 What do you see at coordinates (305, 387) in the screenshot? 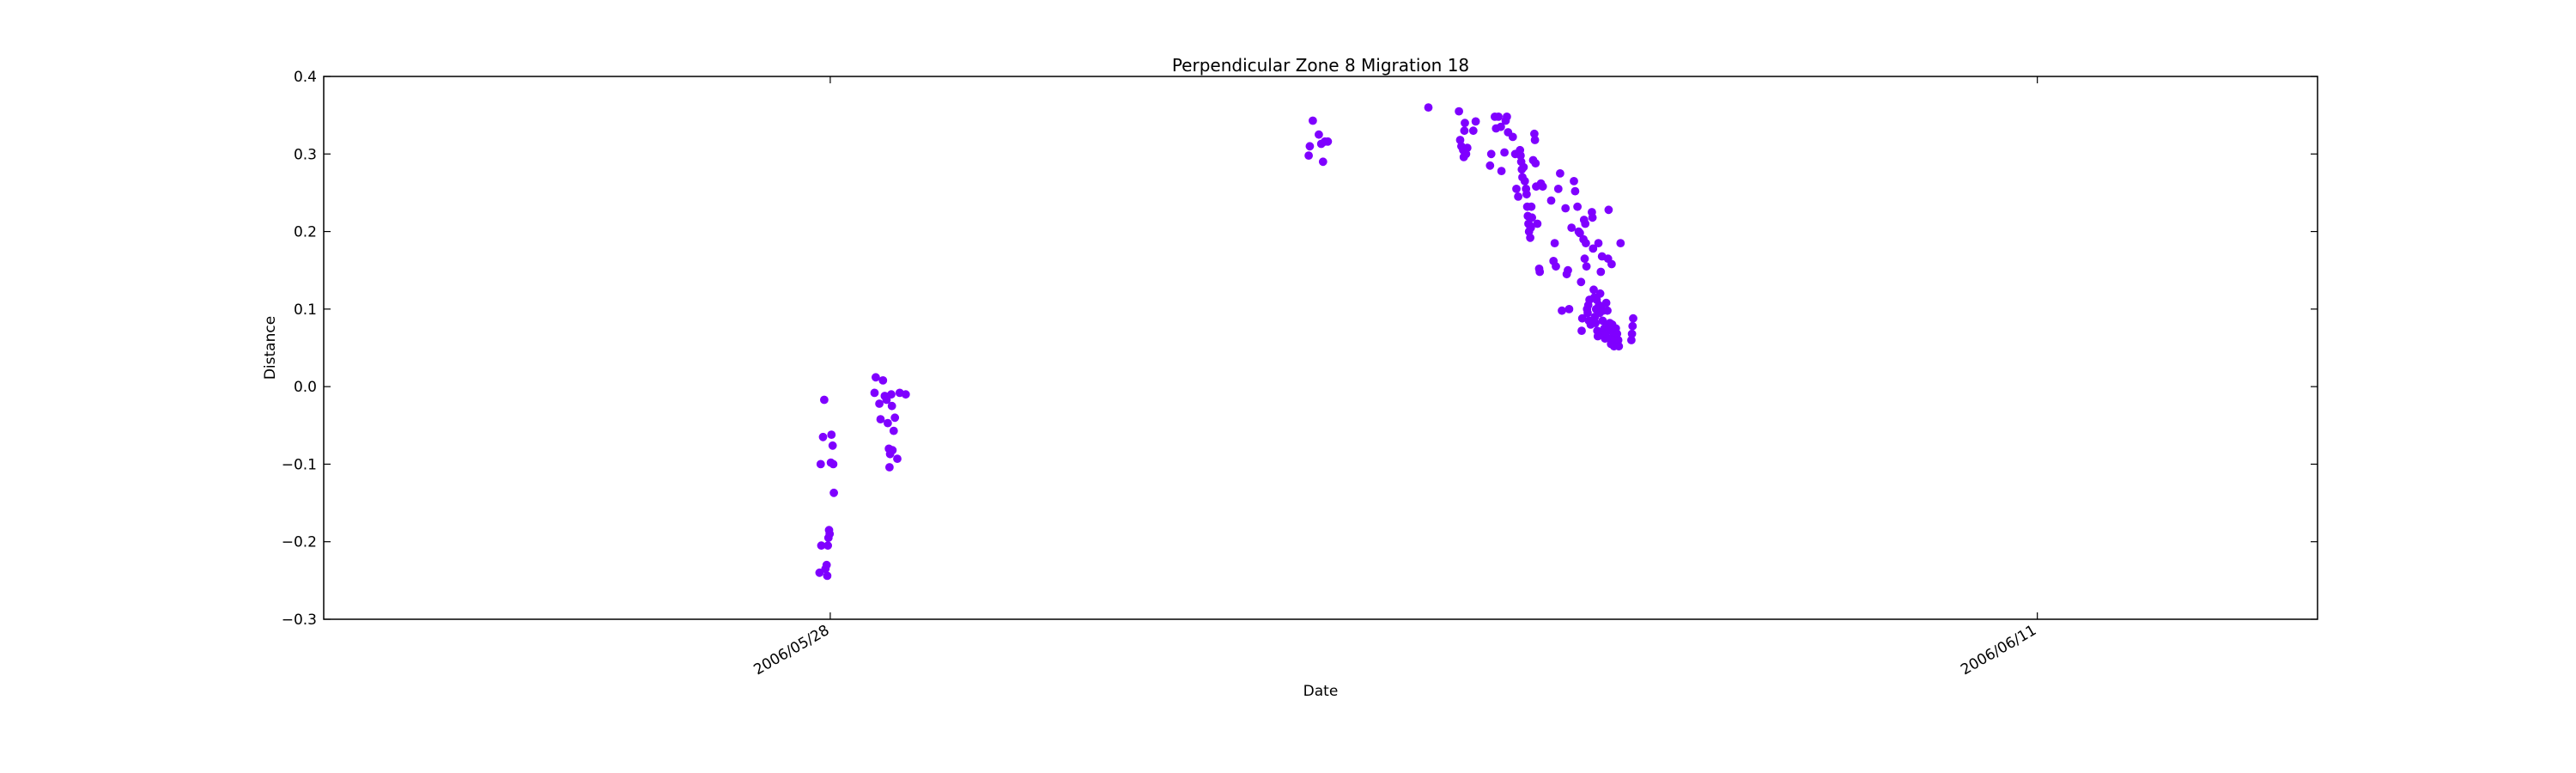
I see `y-tick-label: 0.0` at bounding box center [305, 387].